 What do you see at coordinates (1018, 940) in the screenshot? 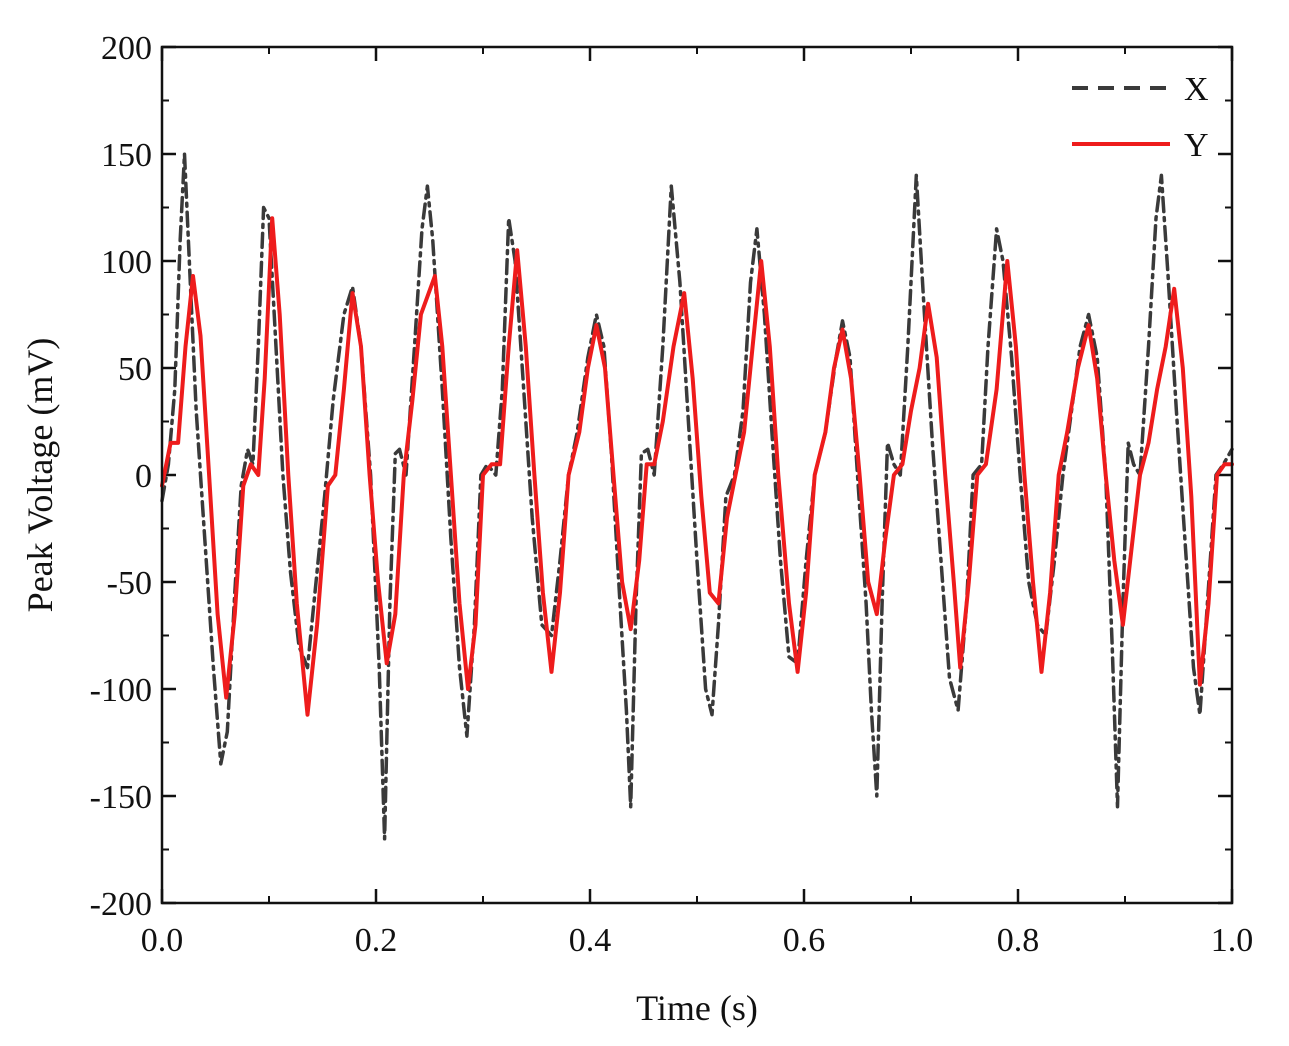
I see `x-tick-label: 0.8` at bounding box center [1018, 940].